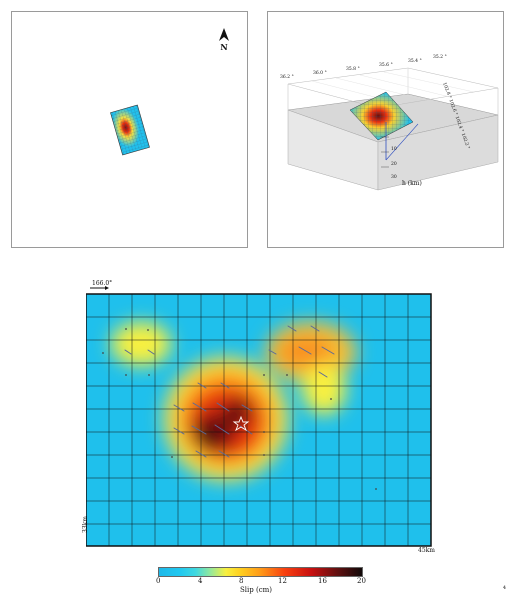  Describe the element at coordinates (102, 283) in the screenshot. I see `strike-label: 166.0°` at that location.